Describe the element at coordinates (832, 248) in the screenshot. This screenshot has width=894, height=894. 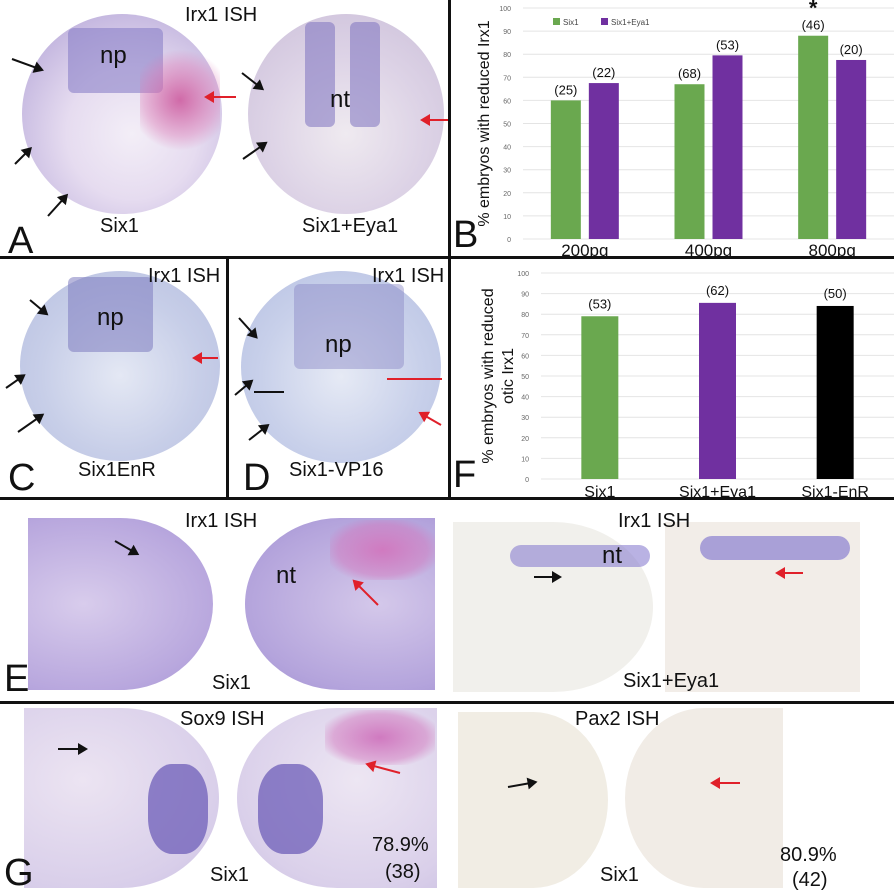
I see `x-tick-label: 800pg` at that location.